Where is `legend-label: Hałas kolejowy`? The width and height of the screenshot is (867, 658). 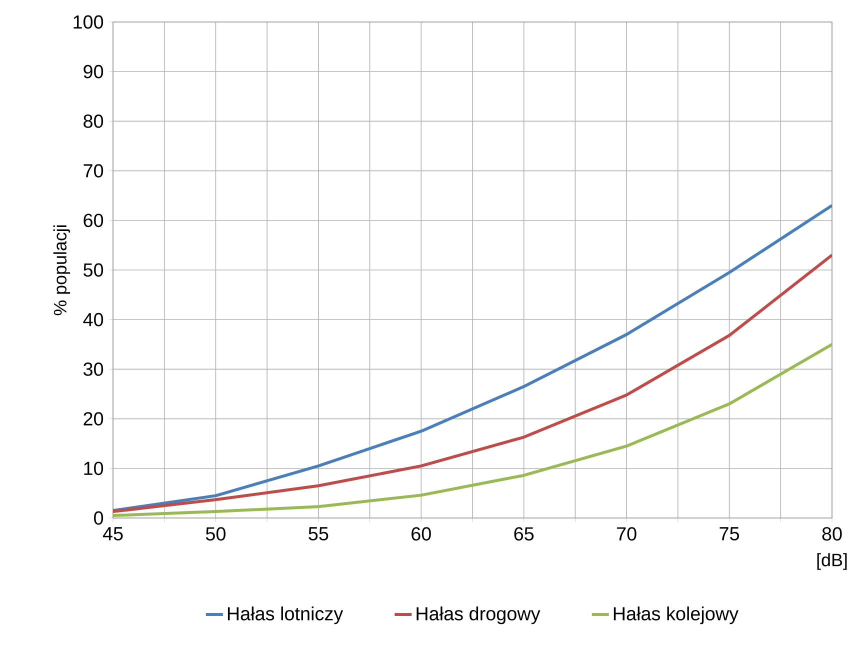
legend-label: Hałas kolejowy is located at coordinates (676, 615).